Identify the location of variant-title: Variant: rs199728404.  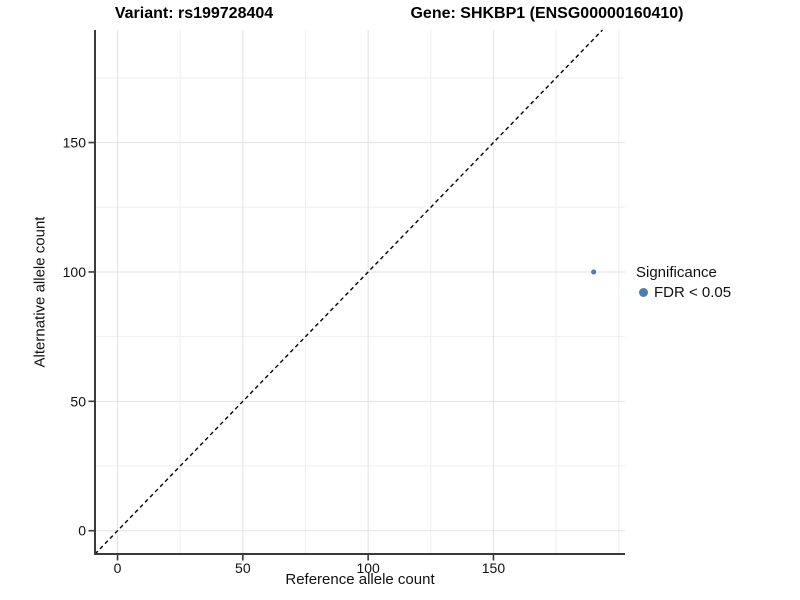
(194, 13).